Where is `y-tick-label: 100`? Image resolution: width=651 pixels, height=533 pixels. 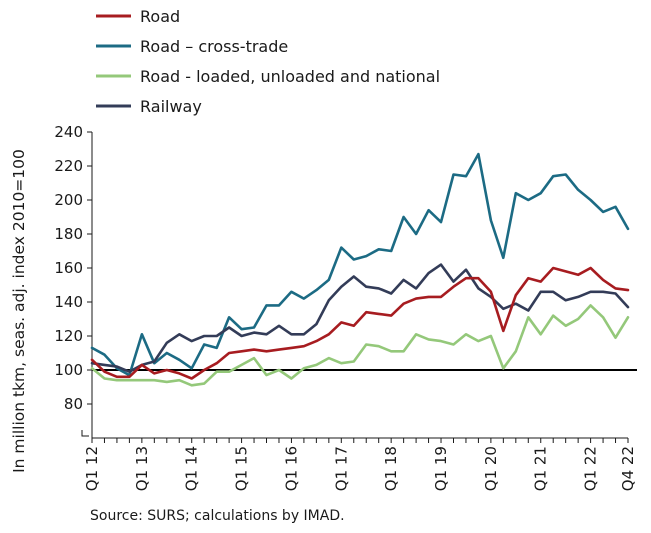 y-tick-label: 100 is located at coordinates (68, 370).